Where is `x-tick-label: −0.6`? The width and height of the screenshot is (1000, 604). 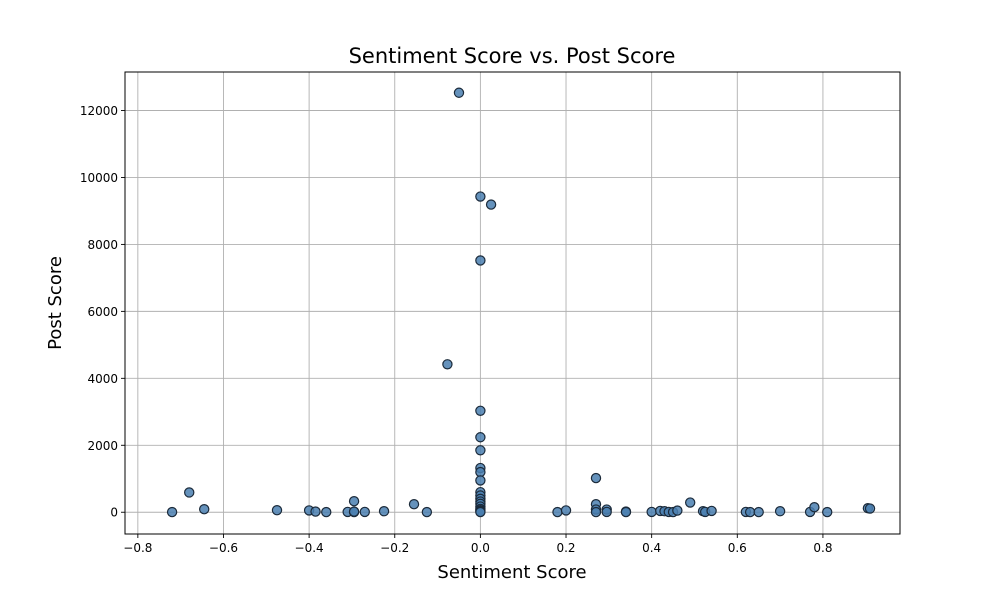 x-tick-label: −0.6 is located at coordinates (223, 548).